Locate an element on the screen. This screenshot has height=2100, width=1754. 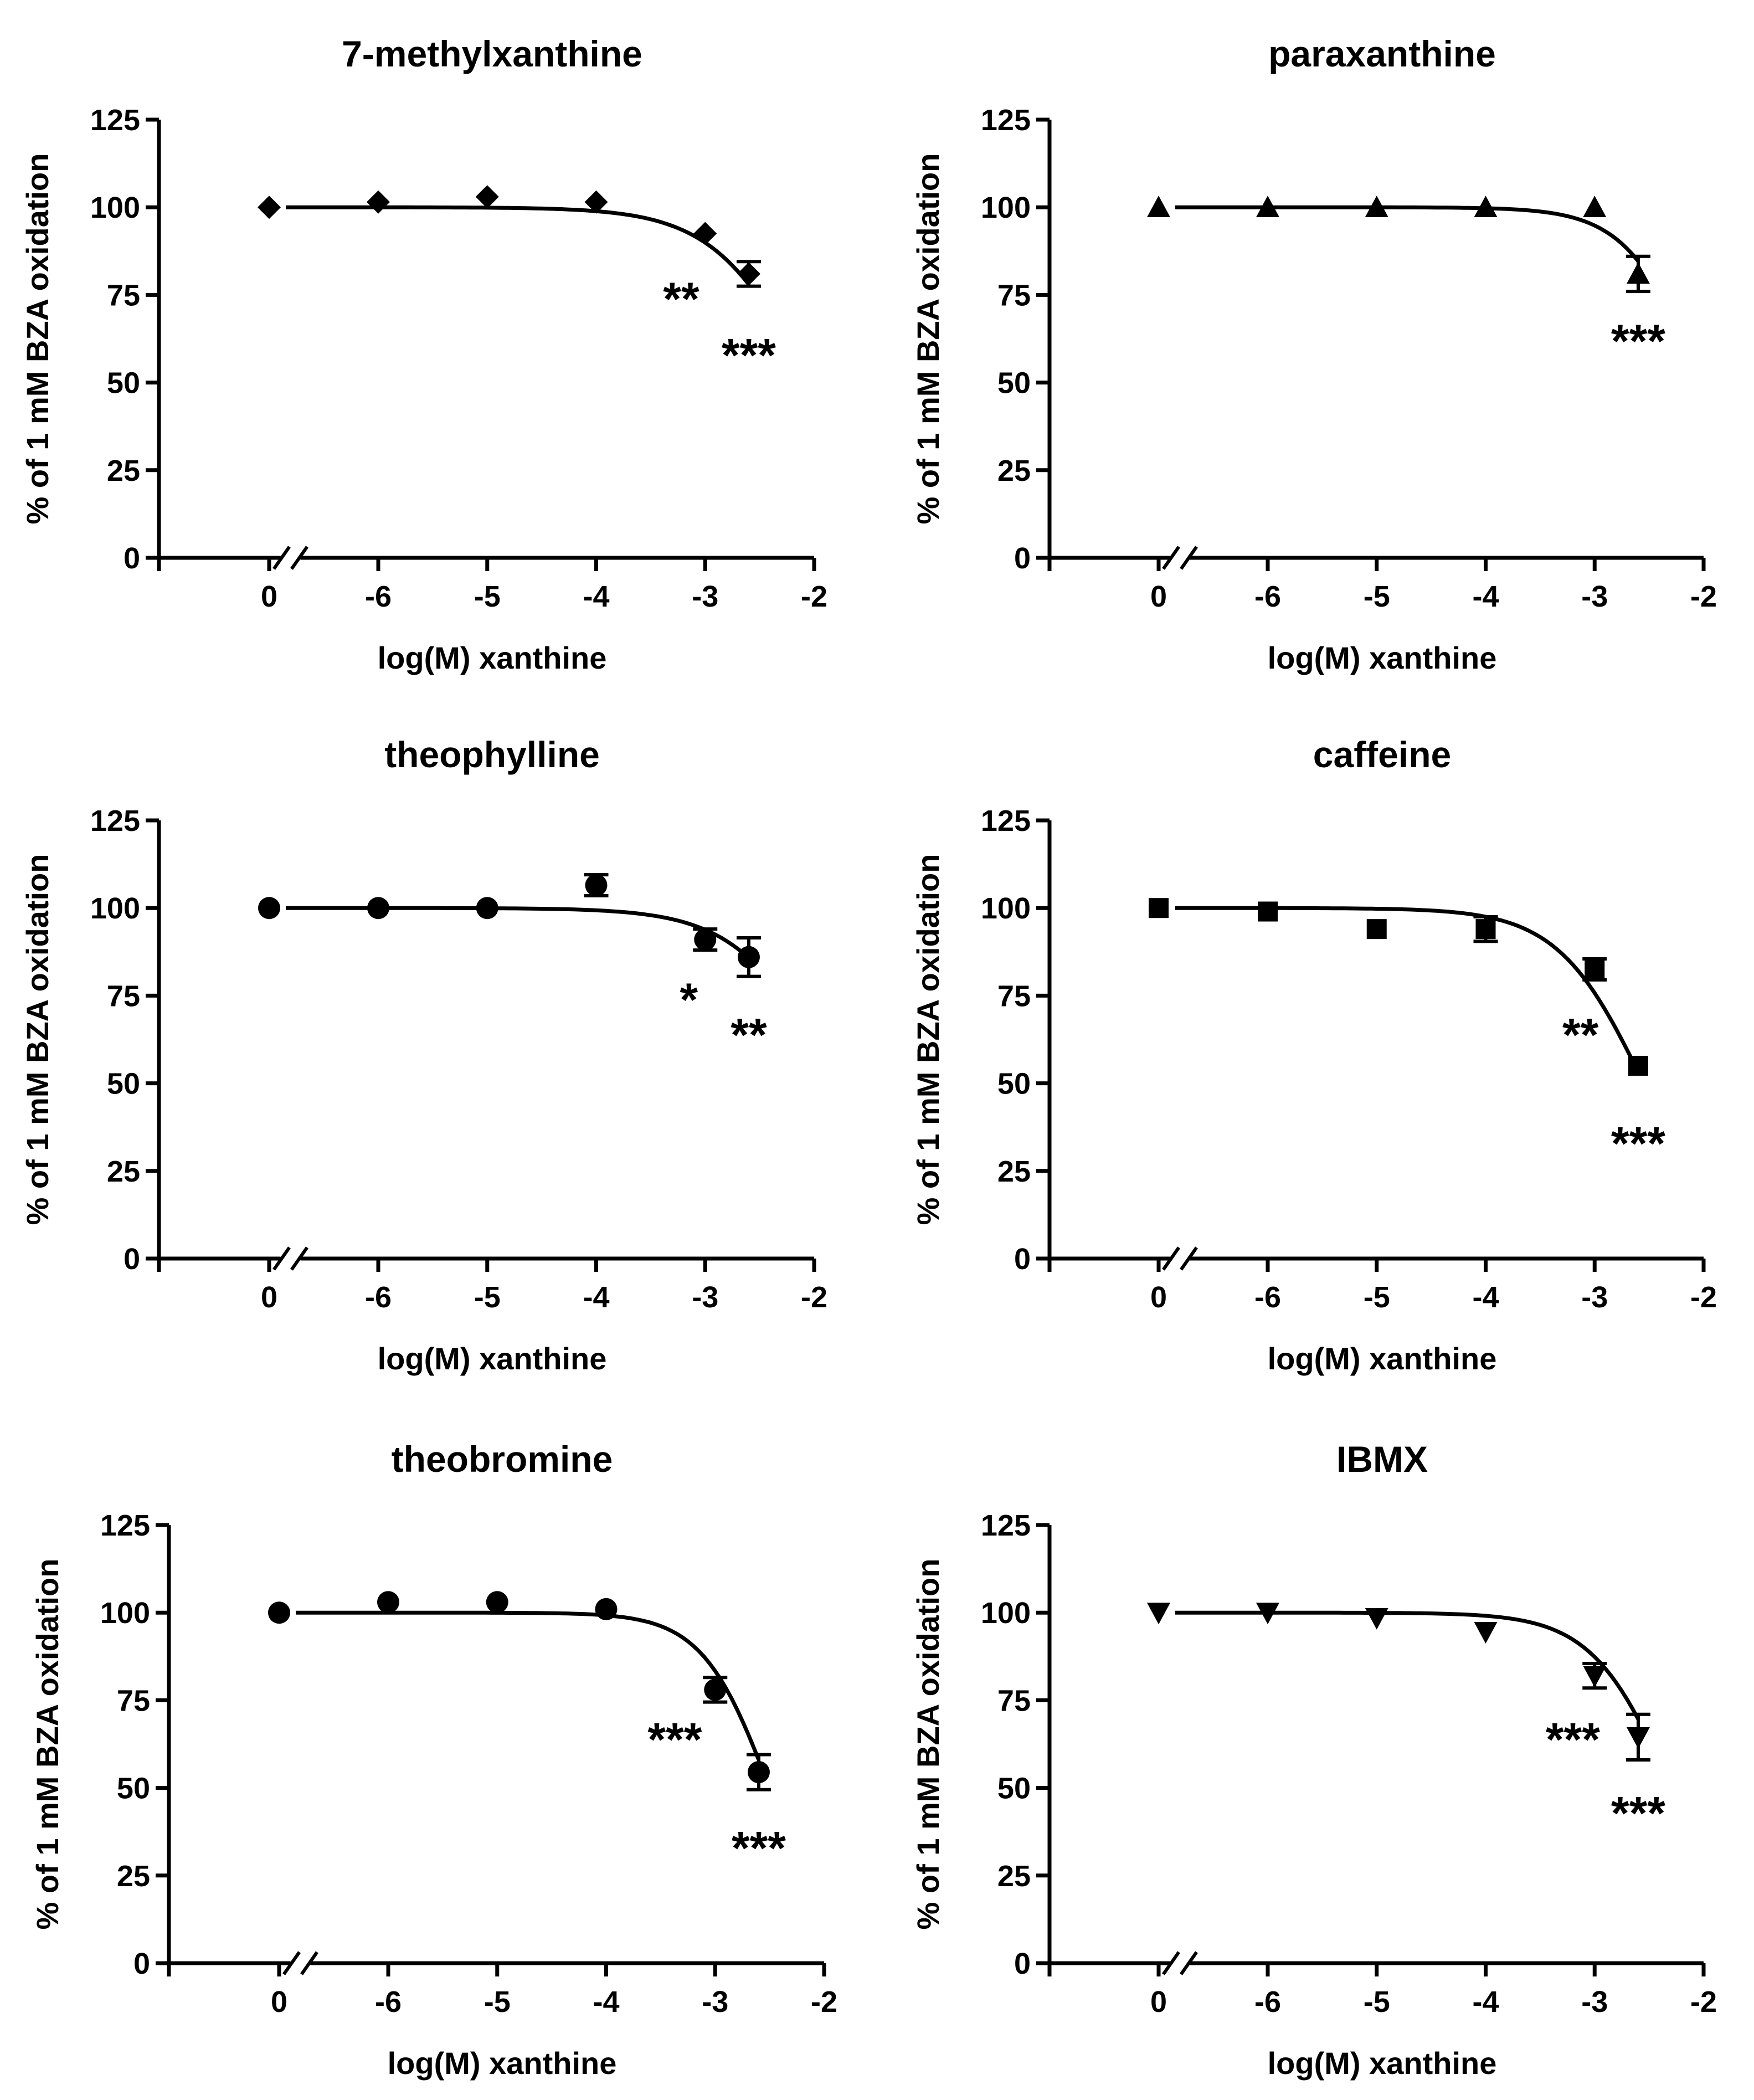
x-tick-label: -4 is located at coordinates (596, 597).